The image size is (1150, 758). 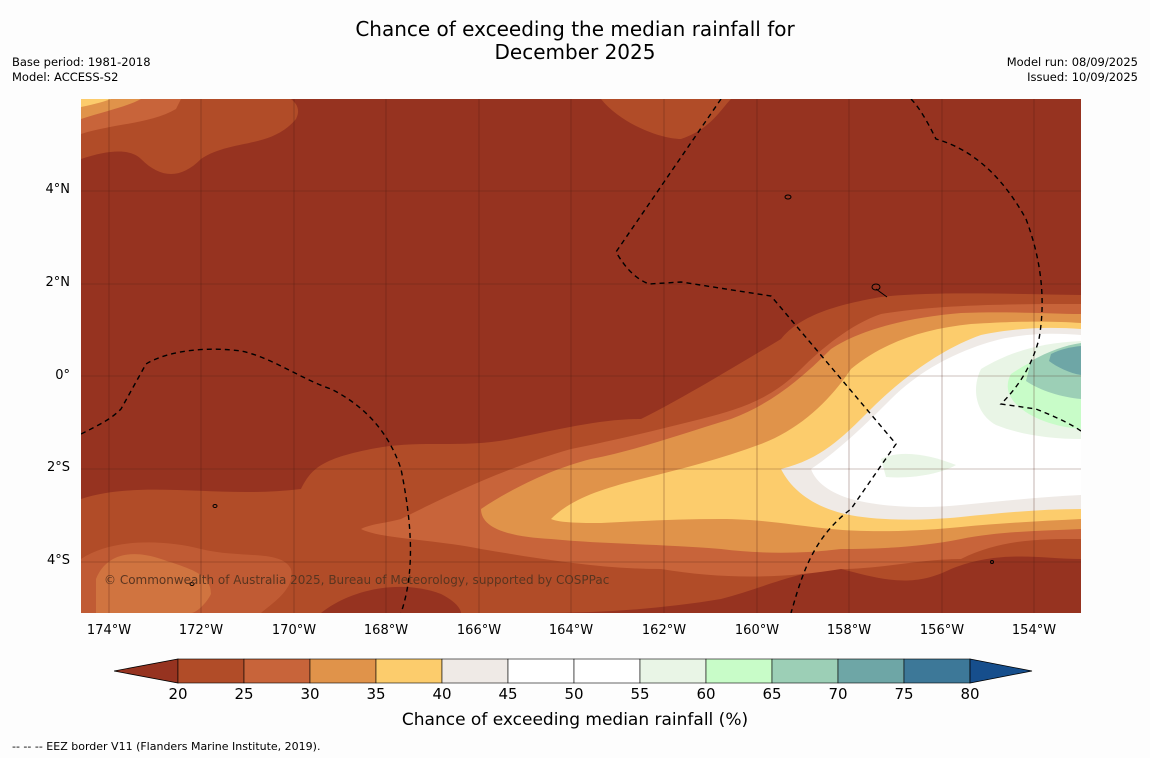 I want to click on lat-label-4s: 4°S, so click(x=58, y=560).